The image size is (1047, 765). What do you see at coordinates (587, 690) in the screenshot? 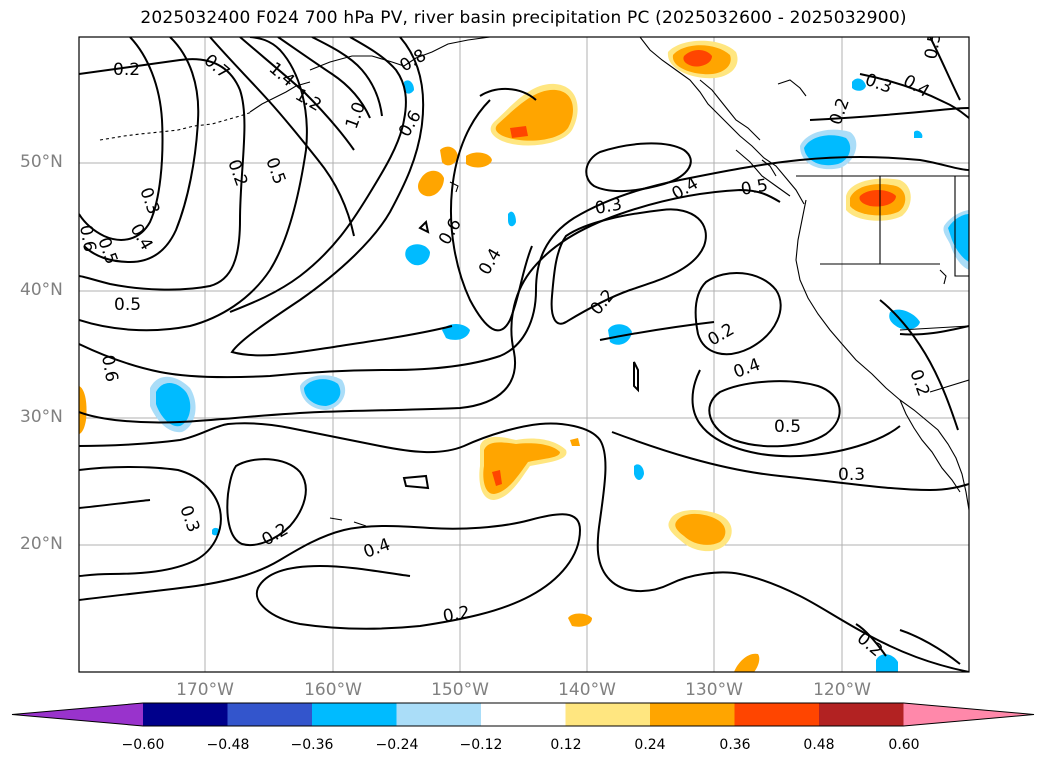
I see `lon-label: 140°W` at bounding box center [587, 690].